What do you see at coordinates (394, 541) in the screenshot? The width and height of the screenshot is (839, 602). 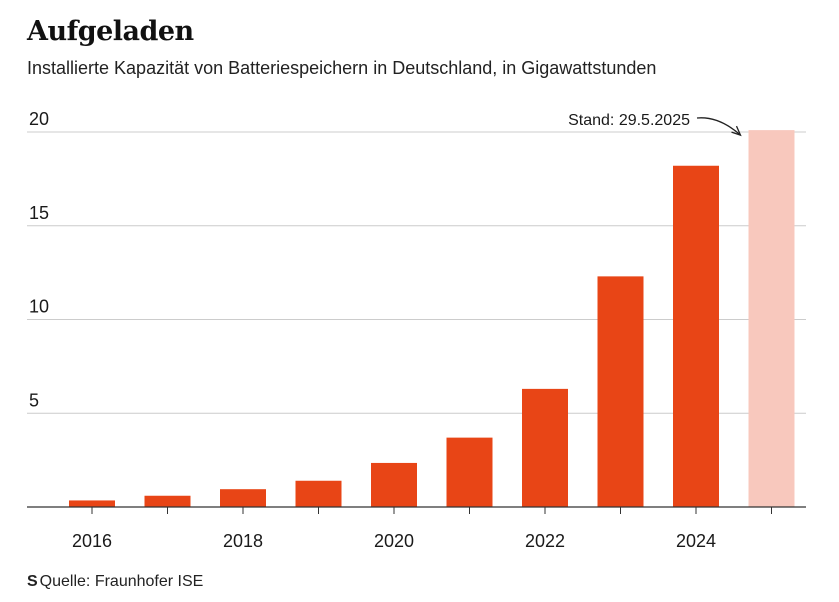 I see `x-tick-label: 2020` at bounding box center [394, 541].